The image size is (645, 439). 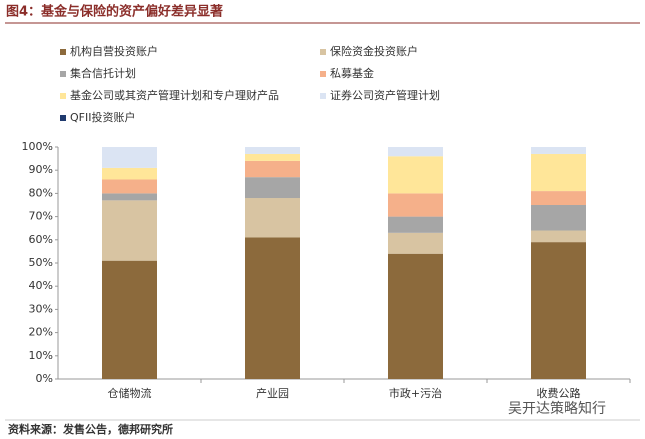 I want to click on source: 资料来源：发售公告，德邦研究所, so click(x=90, y=429).